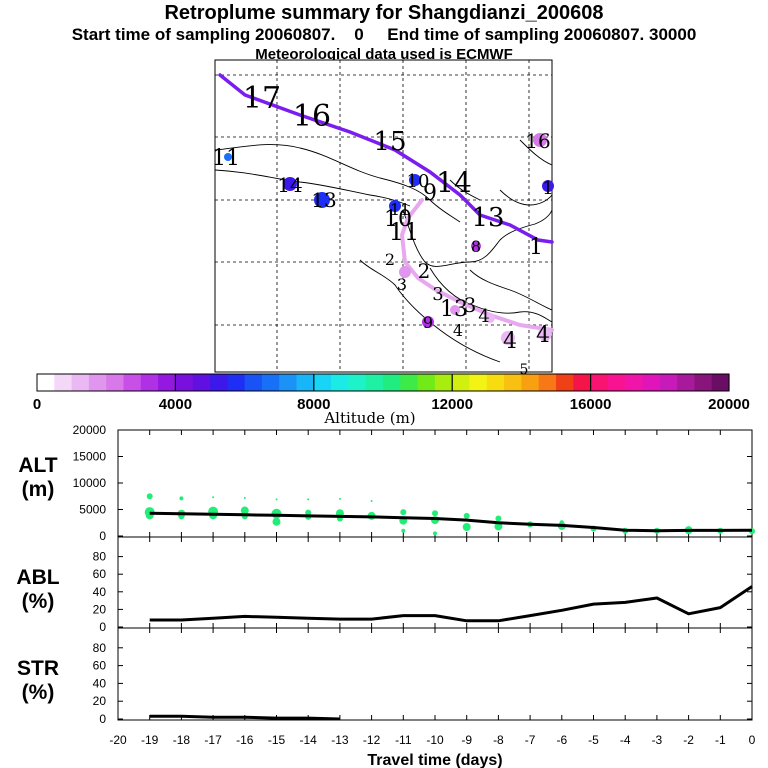 The image size is (768, 768). I want to click on x-tick-label: -7, so click(530, 740).